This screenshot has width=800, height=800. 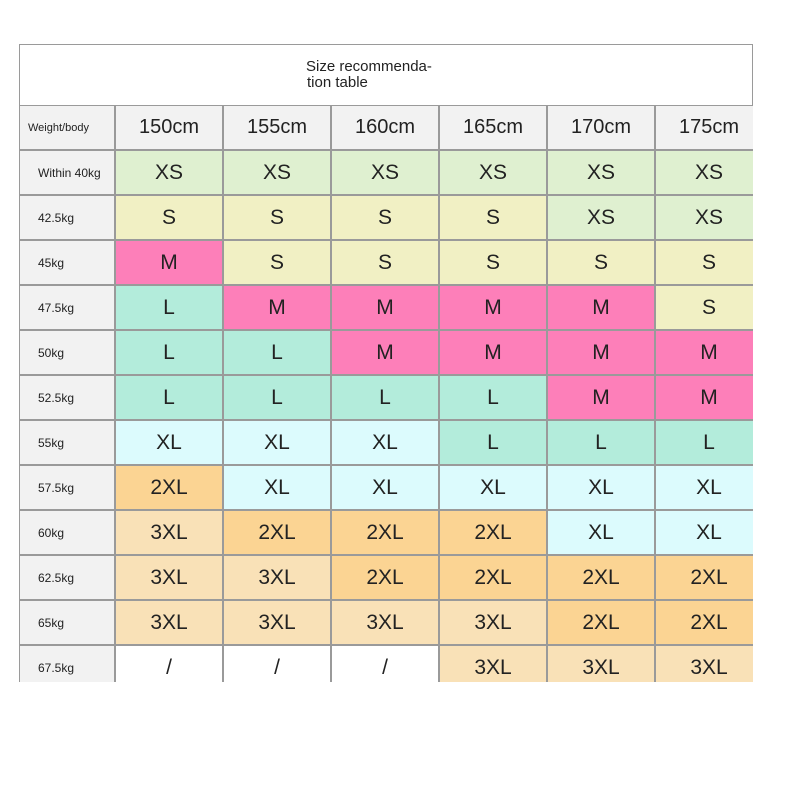 I want to click on weight-label: 50kg, so click(x=67, y=352).